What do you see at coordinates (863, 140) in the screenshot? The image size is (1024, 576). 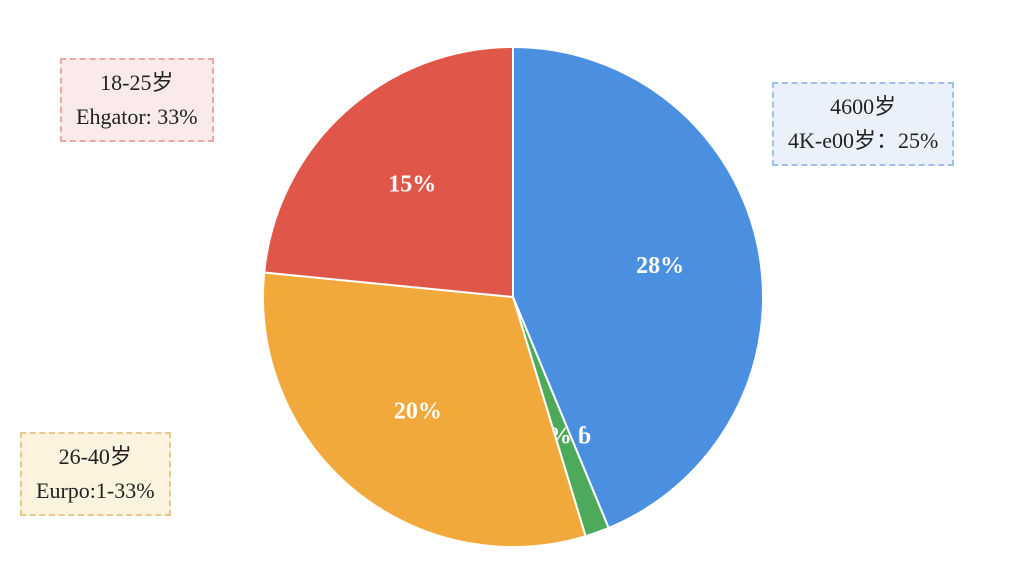 I see `annotation-text: 4K-e00岁：25%` at bounding box center [863, 140].